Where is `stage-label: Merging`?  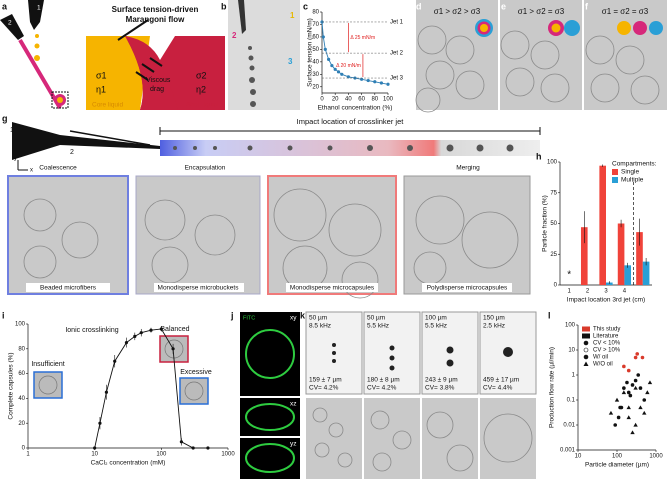 stage-label: Merging is located at coordinates (468, 168).